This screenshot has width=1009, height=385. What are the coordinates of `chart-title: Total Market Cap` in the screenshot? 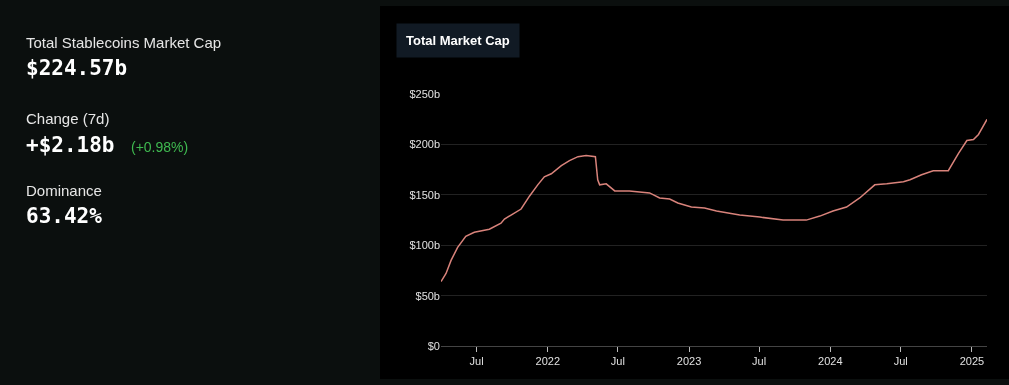 It's located at (458, 40).